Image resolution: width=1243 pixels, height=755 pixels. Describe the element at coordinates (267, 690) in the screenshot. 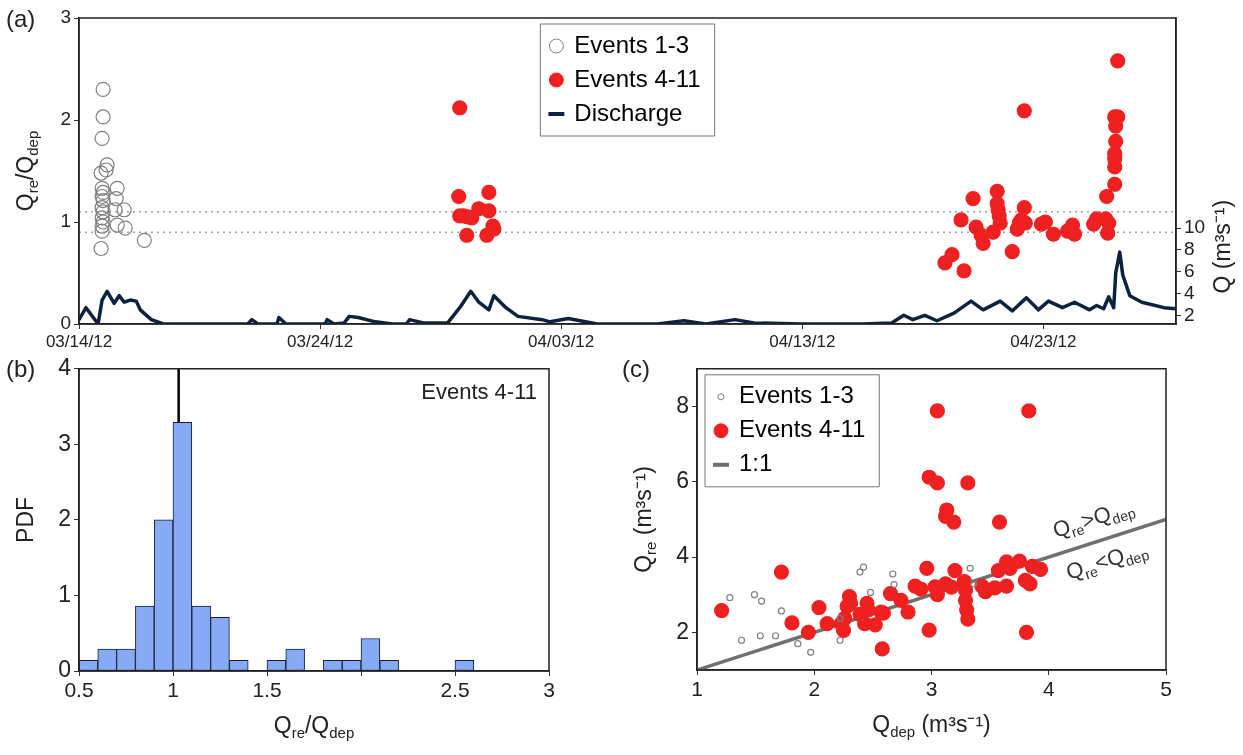

I see `x-tick-label: 1.5` at that location.